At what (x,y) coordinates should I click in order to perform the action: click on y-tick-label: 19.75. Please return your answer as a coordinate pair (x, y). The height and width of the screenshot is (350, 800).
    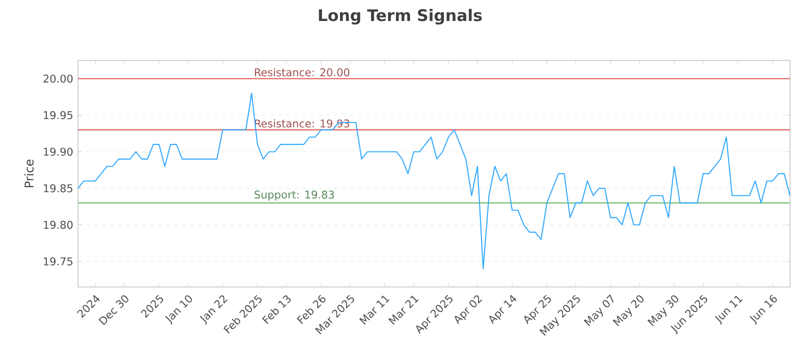
    Looking at the image, I should click on (58, 261).